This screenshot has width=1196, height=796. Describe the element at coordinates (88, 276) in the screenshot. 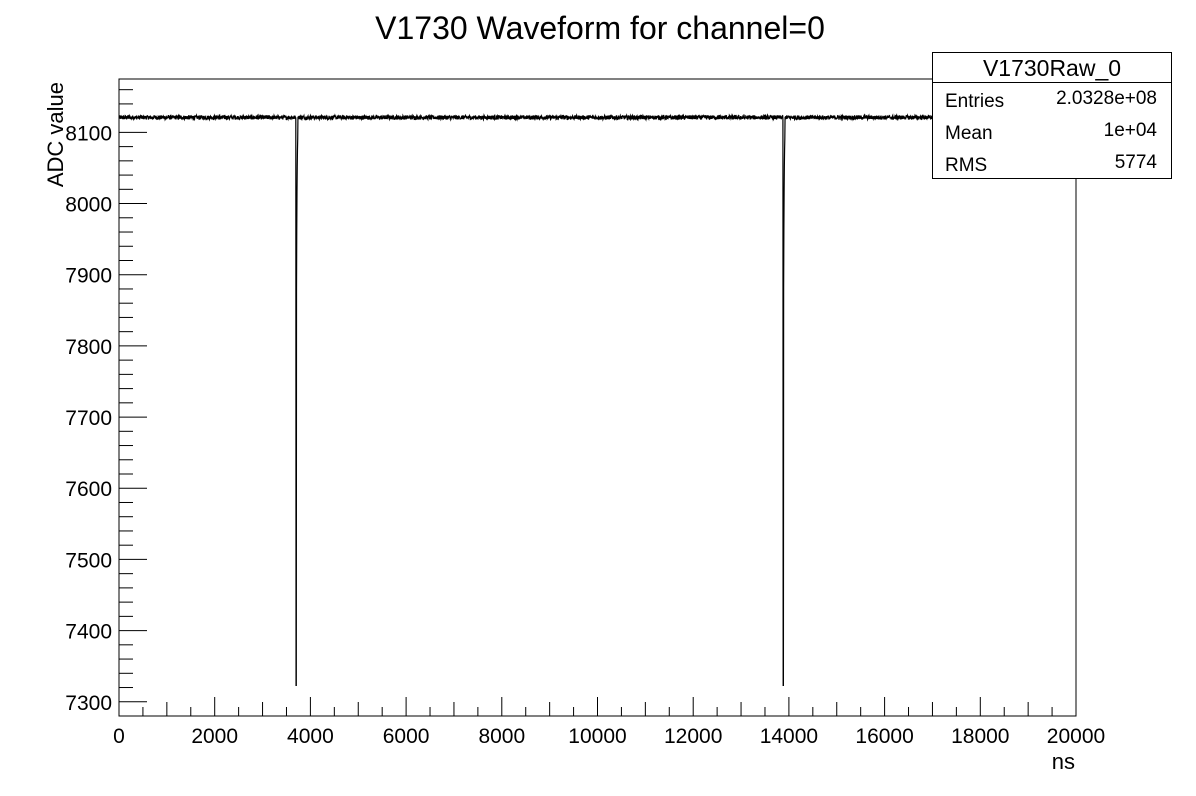

I see `y-tick-label: 7900` at that location.